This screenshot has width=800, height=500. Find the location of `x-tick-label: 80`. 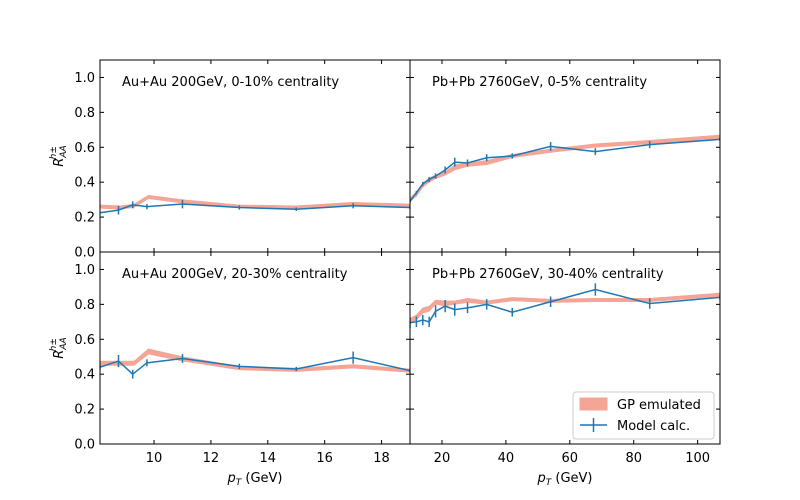

x-tick-label: 80 is located at coordinates (633, 458).